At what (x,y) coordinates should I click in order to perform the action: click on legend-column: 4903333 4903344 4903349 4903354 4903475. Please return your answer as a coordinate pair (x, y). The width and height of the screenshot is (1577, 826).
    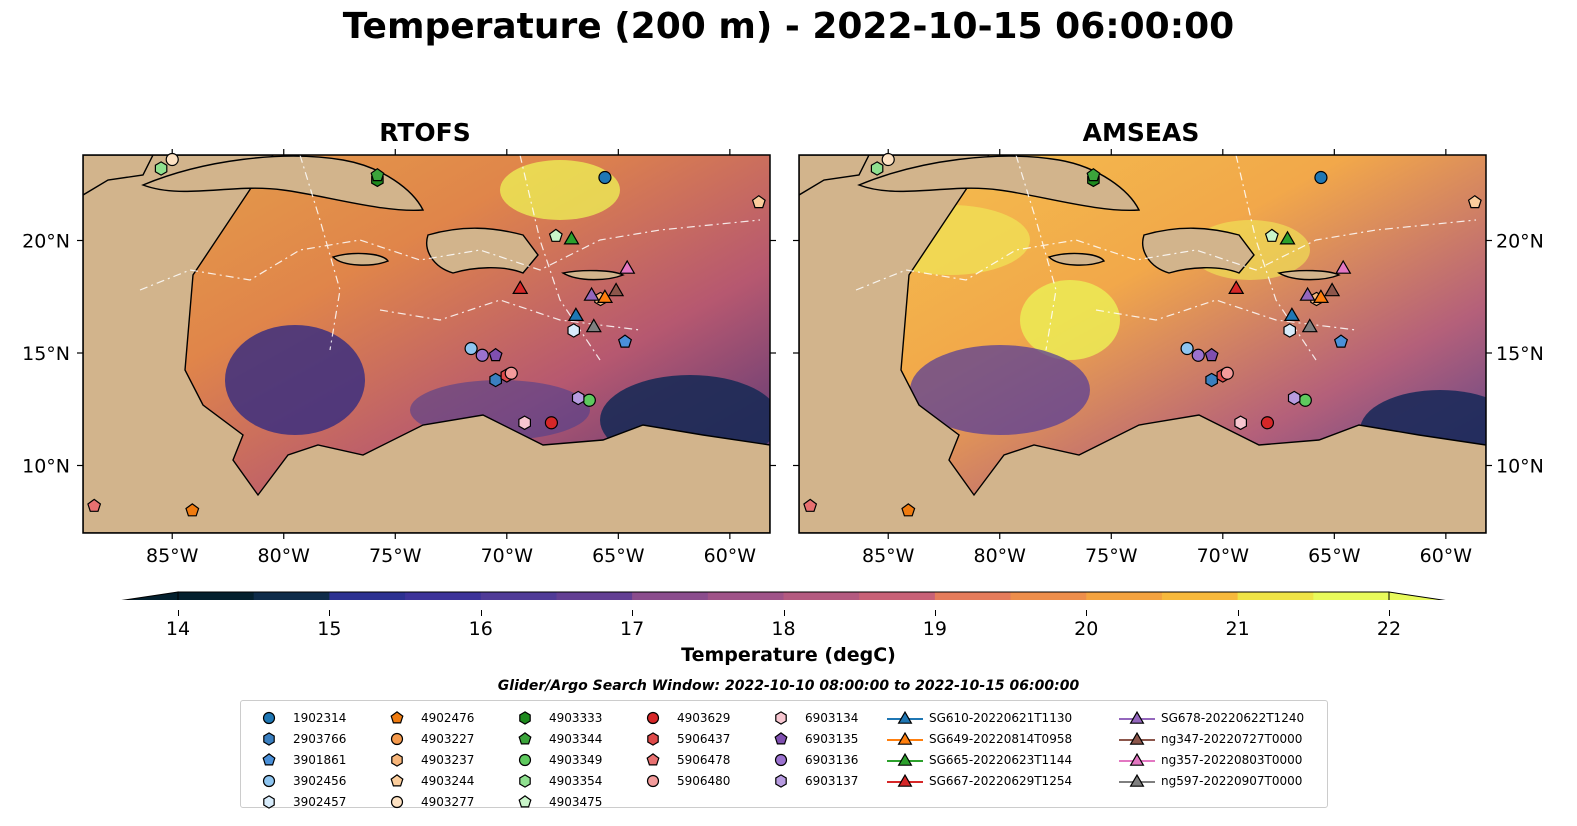
    Looking at the image, I should click on (554, 759).